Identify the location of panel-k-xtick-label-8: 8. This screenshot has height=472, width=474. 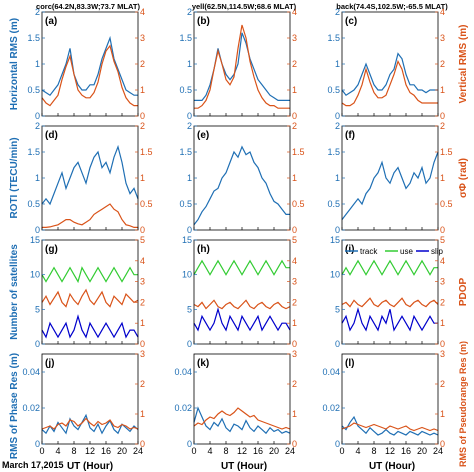
(225, 451).